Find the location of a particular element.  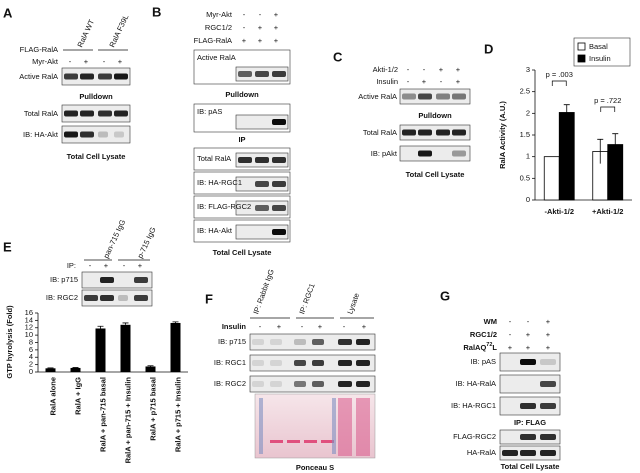

y-tick-label: 1 is located at coordinates (528, 156).